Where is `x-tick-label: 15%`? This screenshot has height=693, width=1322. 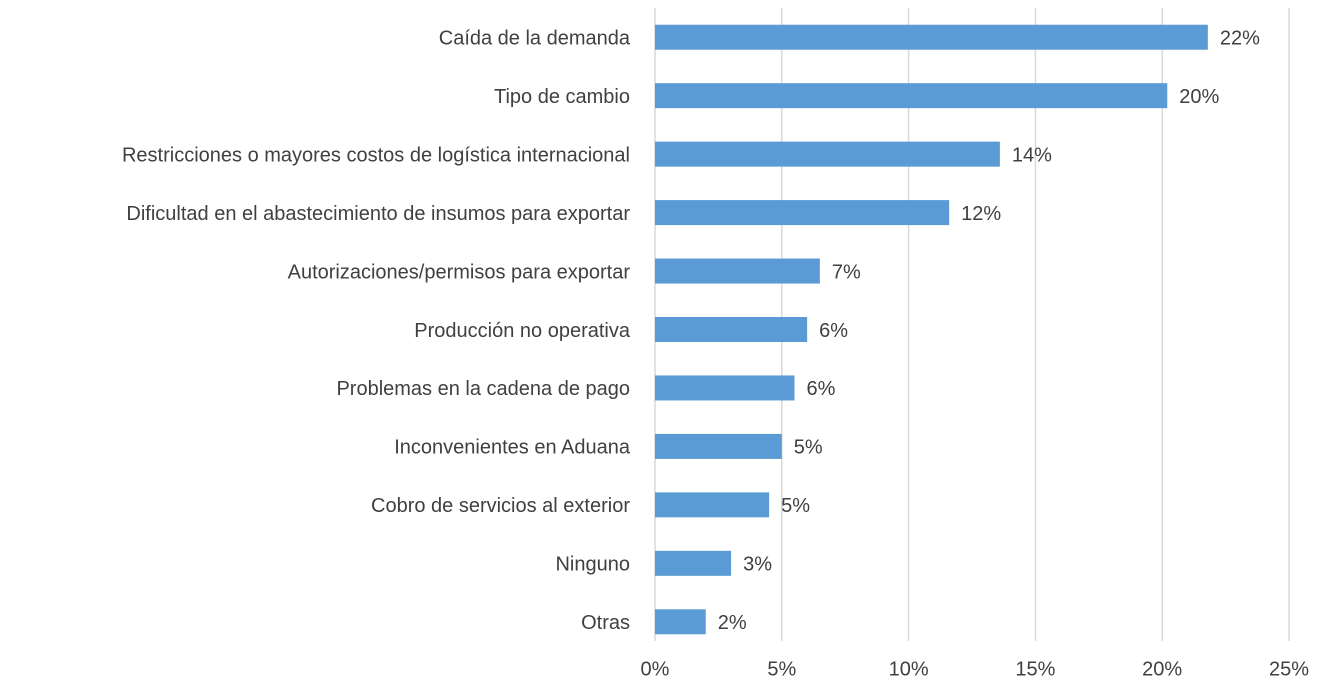 x-tick-label: 15% is located at coordinates (1035, 669).